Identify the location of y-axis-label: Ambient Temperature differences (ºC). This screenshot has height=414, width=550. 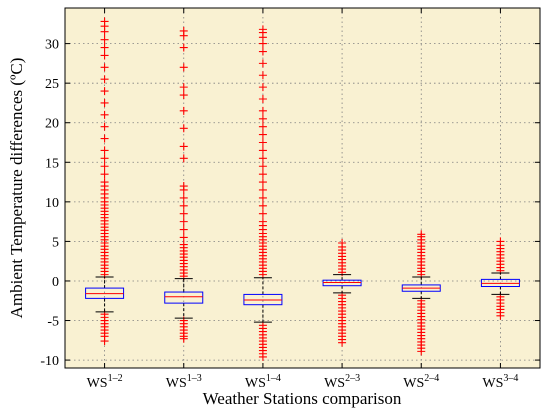
(16, 188).